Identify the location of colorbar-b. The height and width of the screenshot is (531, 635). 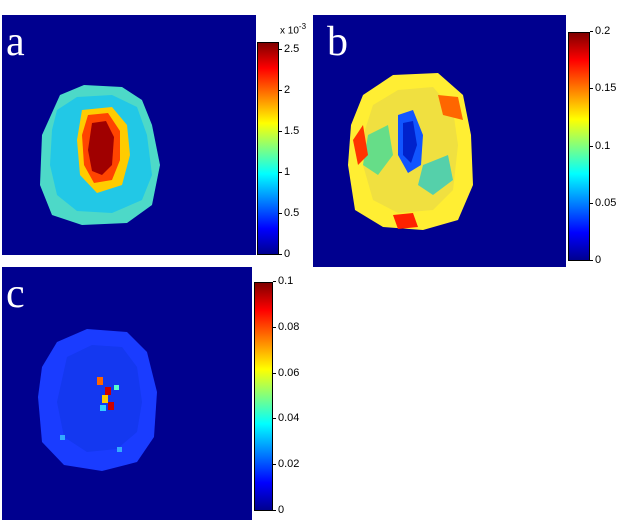
(579, 146).